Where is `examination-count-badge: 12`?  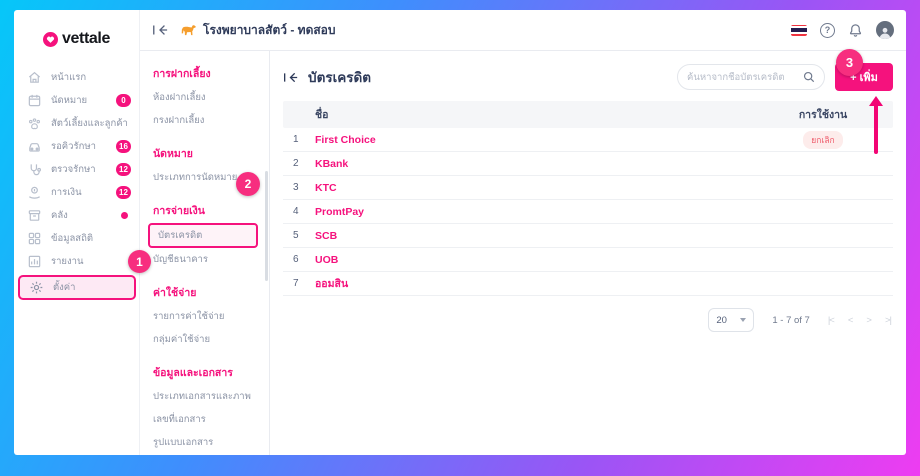
examination-count-badge: 12 is located at coordinates (123, 169).